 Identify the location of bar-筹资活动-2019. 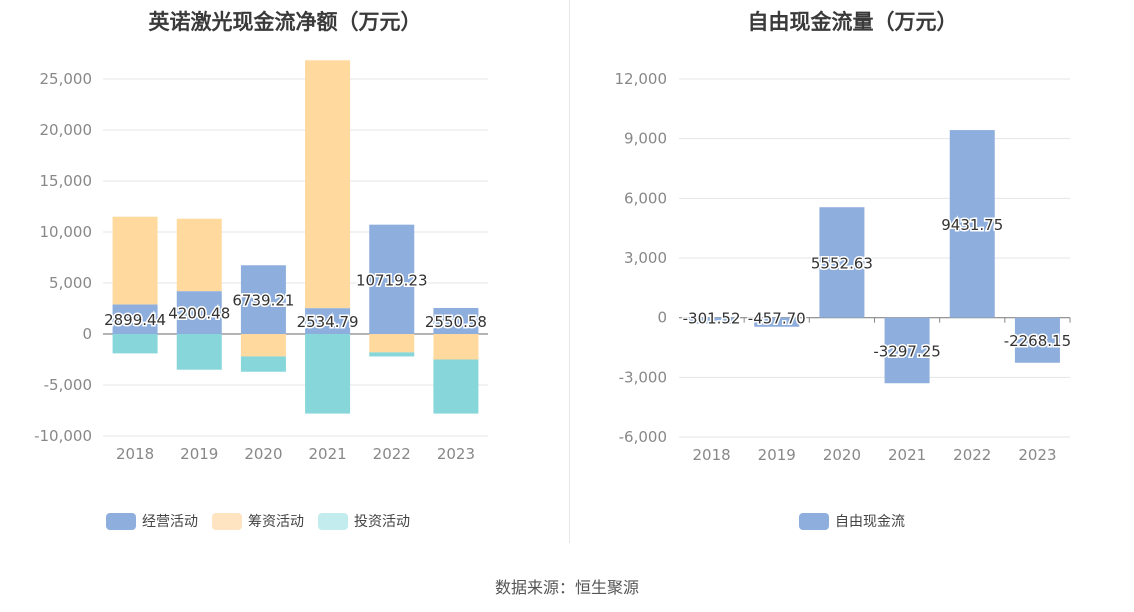
(199, 255).